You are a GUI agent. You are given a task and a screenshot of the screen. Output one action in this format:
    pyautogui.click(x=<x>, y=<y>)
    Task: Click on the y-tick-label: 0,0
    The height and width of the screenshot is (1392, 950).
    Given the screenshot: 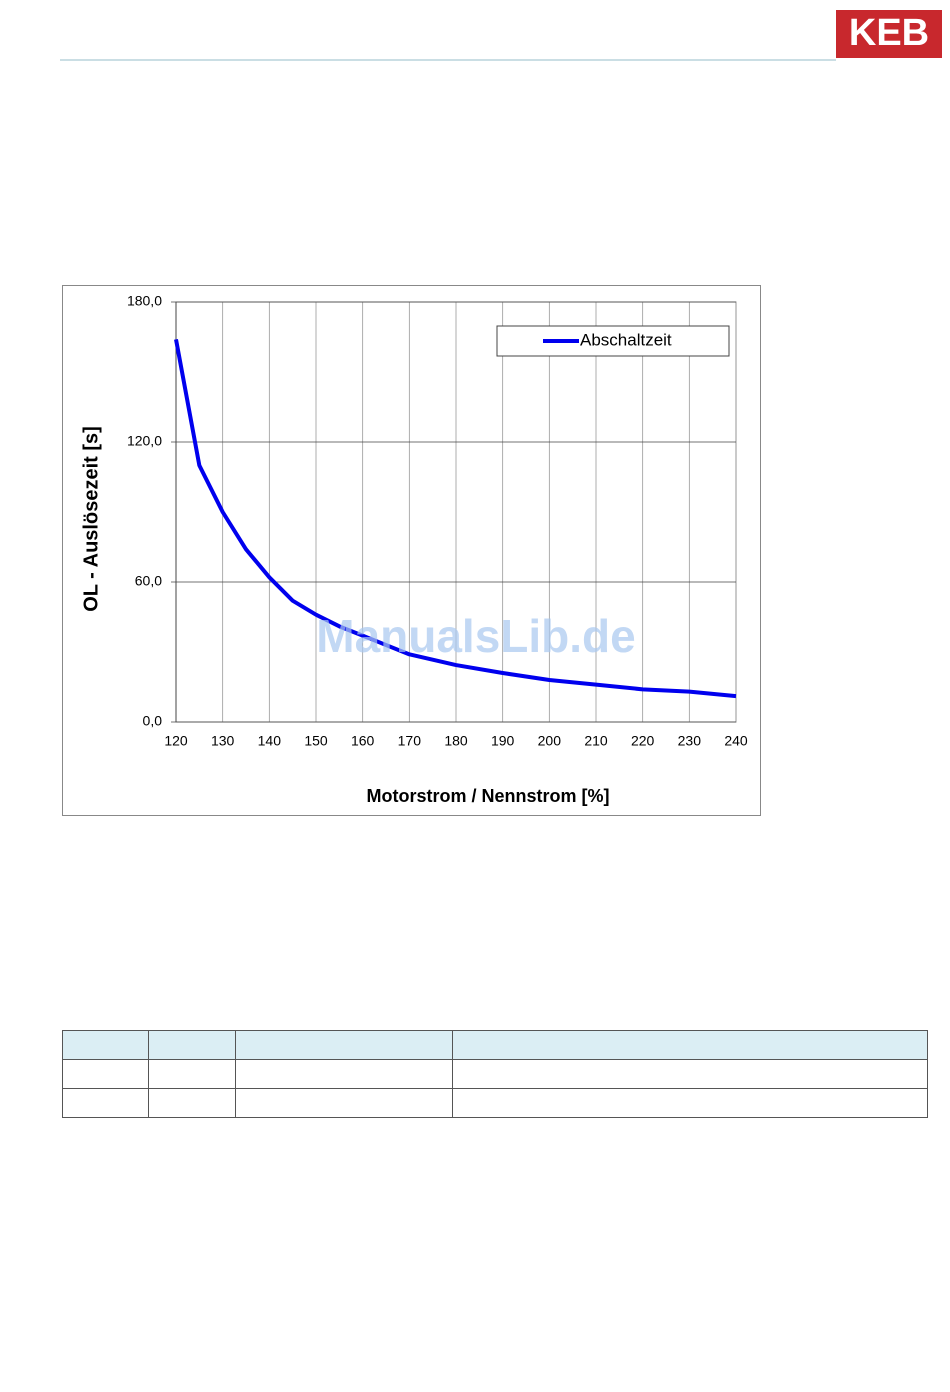 What is the action you would take?
    pyautogui.click(x=153, y=721)
    